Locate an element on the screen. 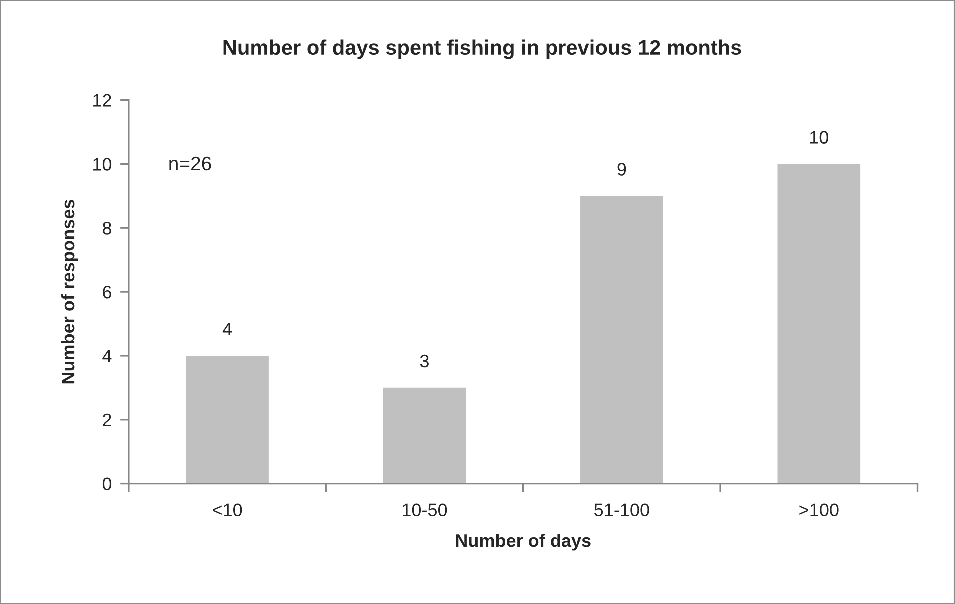 This screenshot has width=955, height=604. x-tick-label: >100 is located at coordinates (819, 510).